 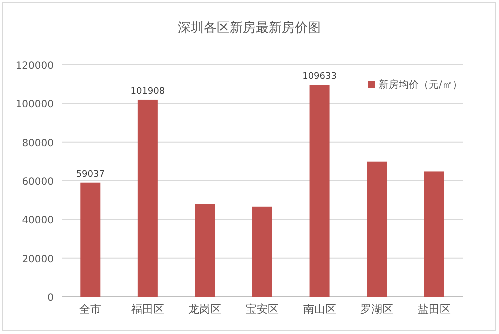 What do you see at coordinates (147, 309) in the screenshot?
I see `x-tick-label: 福田区` at bounding box center [147, 309].